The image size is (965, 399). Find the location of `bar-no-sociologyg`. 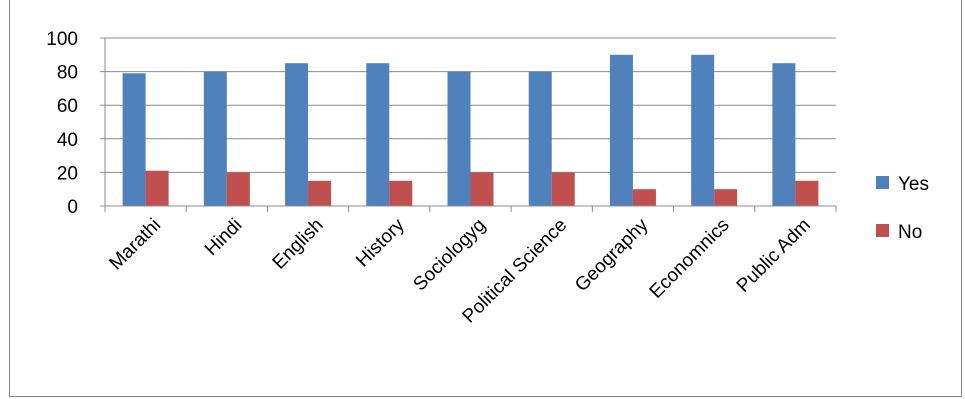

bar-no-sociologyg is located at coordinates (482, 189).